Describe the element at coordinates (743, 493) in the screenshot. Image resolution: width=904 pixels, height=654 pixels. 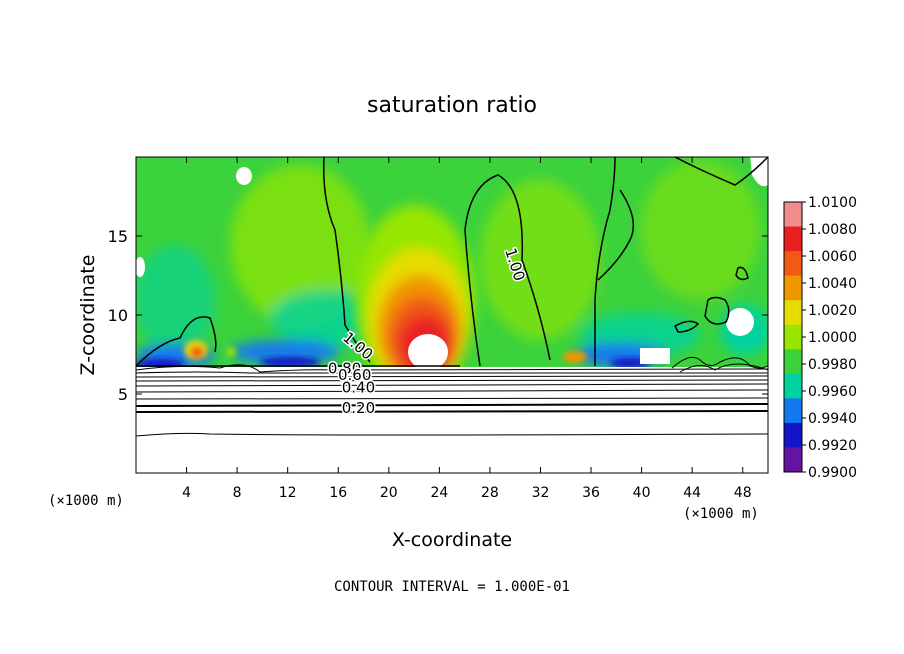
I see `x-tick-label: 48` at that location.